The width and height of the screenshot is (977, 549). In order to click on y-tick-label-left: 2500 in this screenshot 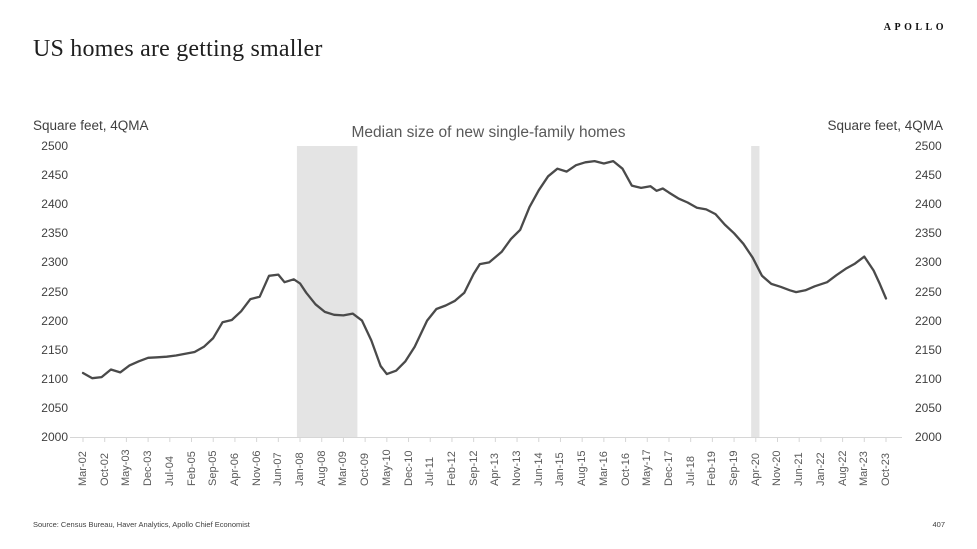, I will do `click(54, 146)`.